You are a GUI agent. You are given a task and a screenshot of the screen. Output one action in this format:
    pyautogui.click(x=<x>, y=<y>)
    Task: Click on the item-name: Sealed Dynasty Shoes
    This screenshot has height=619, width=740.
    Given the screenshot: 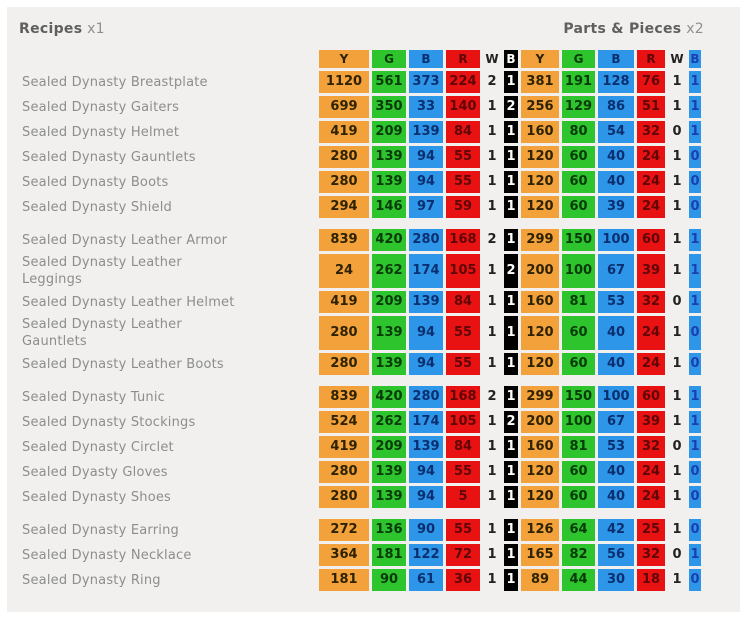 What is the action you would take?
    pyautogui.click(x=97, y=497)
    